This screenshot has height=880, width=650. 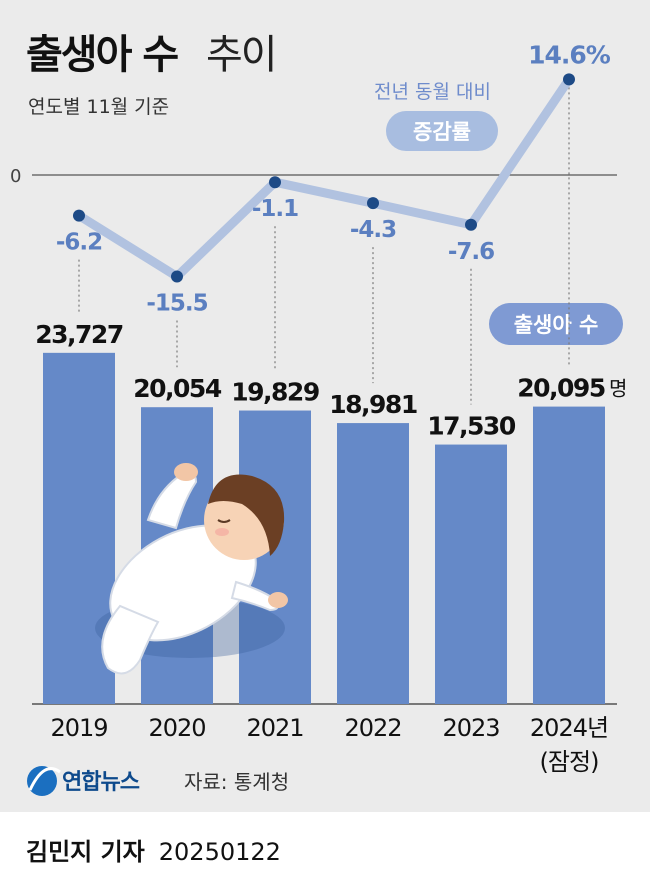 I want to click on births-legend-label: 출생아 수, so click(x=556, y=325).